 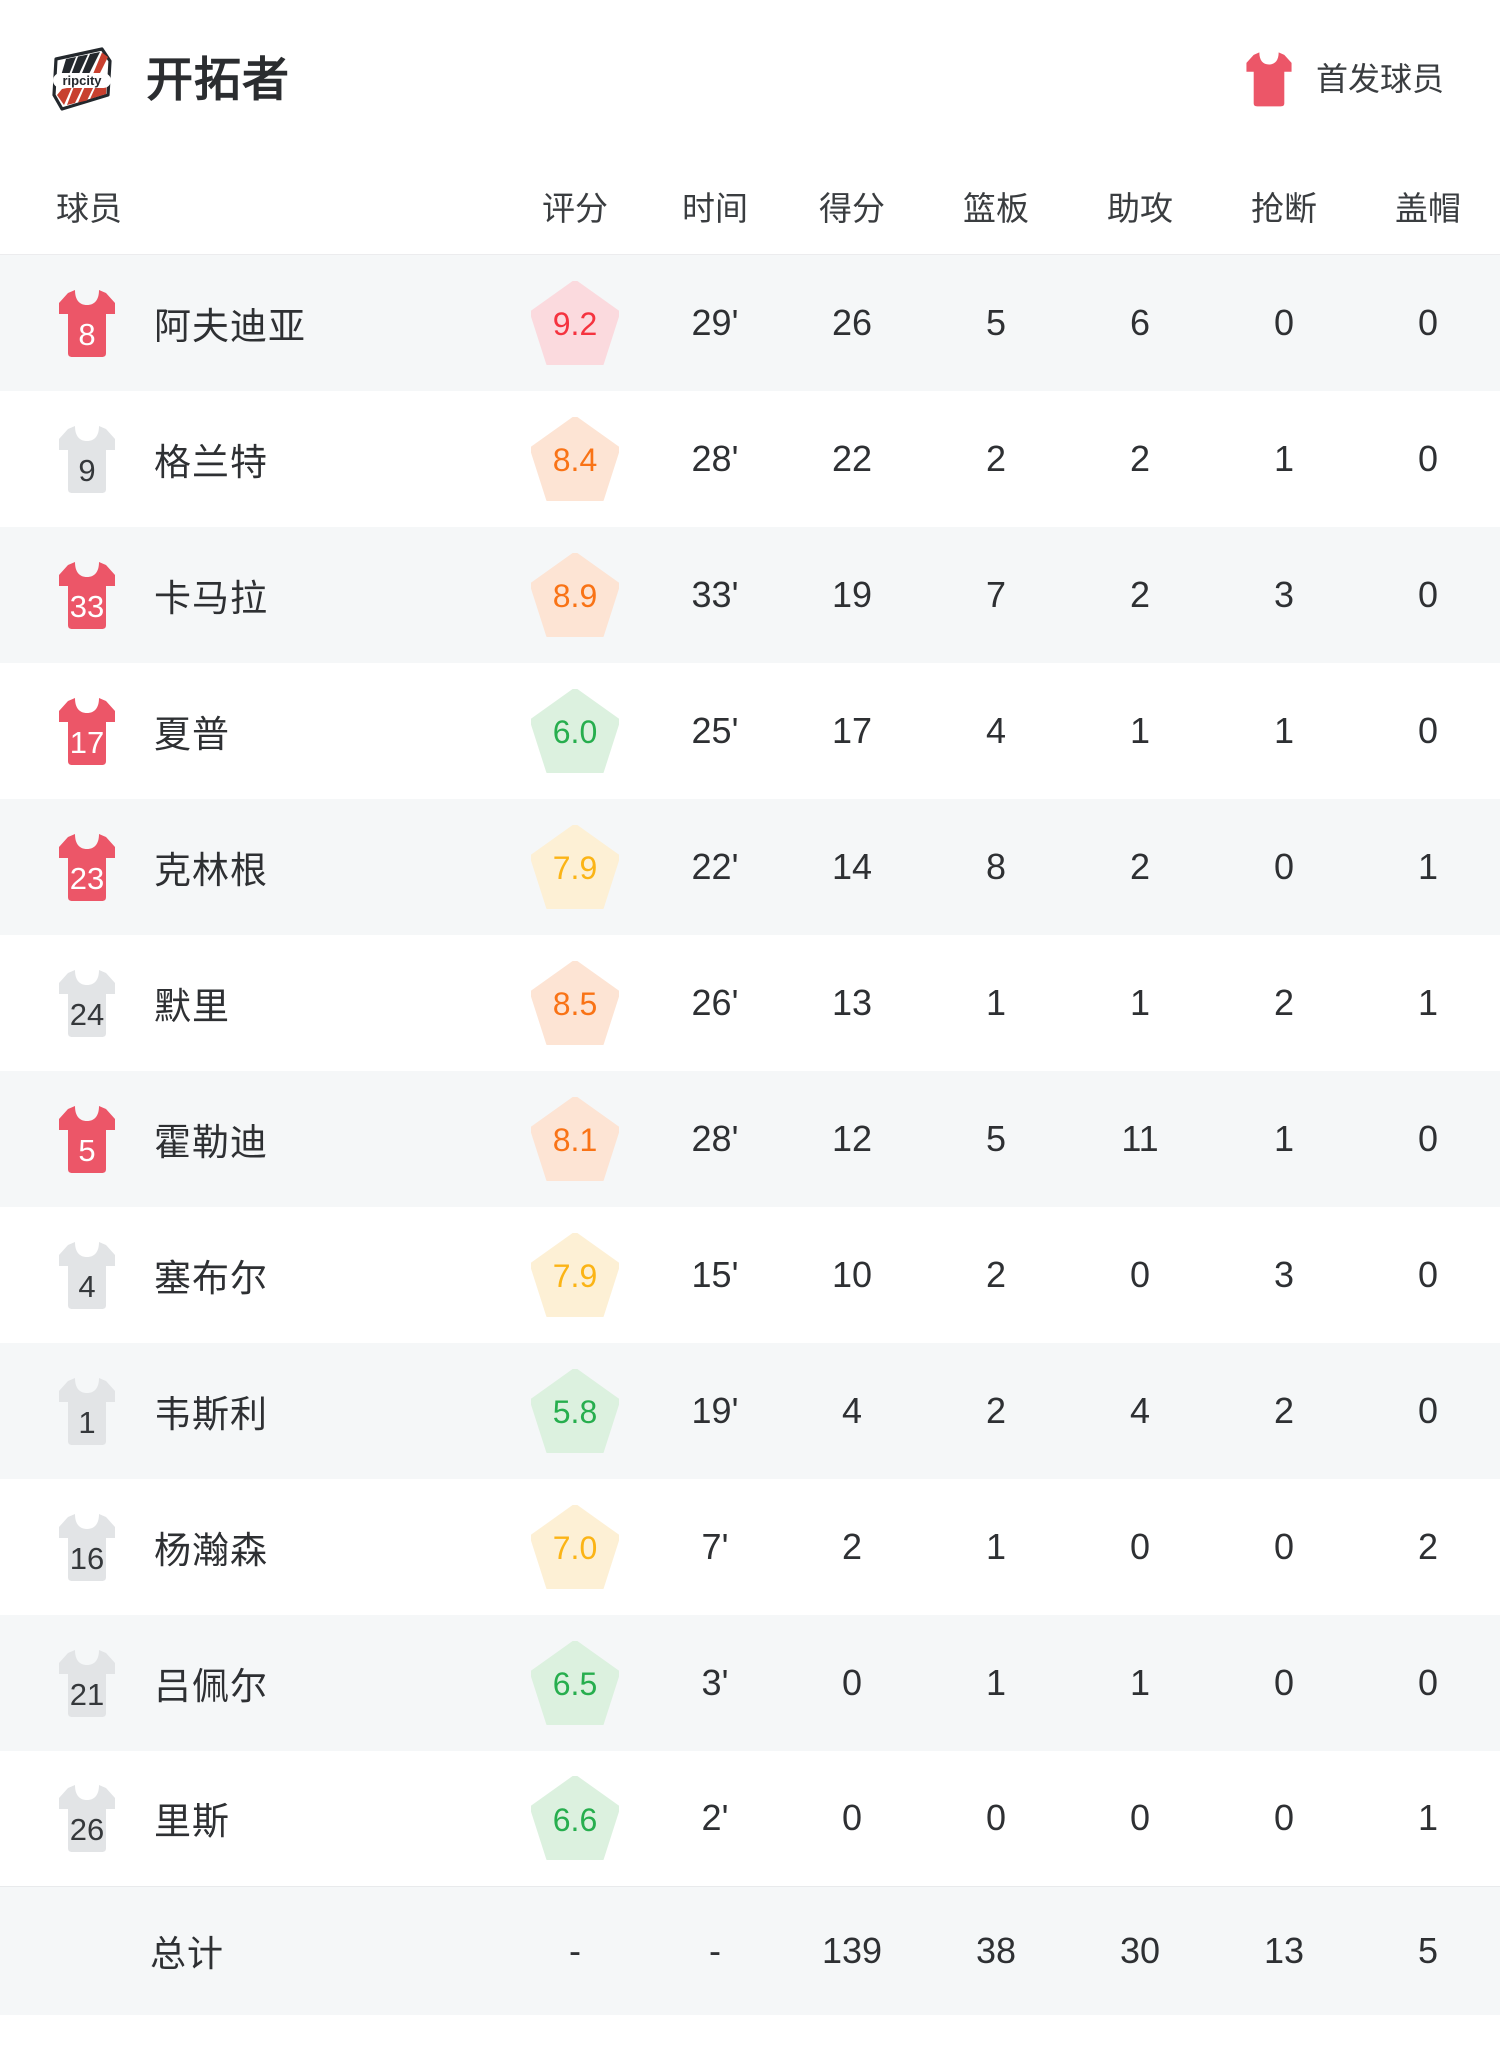 What do you see at coordinates (250, 1819) in the screenshot?
I see `player-cell: 26 里斯` at bounding box center [250, 1819].